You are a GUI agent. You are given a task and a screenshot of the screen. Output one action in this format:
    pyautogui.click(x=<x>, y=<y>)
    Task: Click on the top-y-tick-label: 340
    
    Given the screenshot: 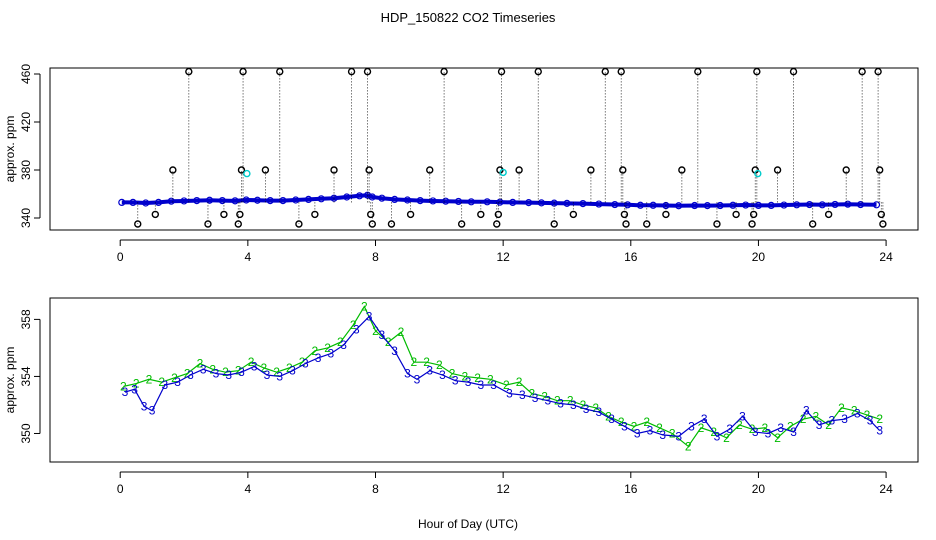 What is the action you would take?
    pyautogui.click(x=26, y=218)
    